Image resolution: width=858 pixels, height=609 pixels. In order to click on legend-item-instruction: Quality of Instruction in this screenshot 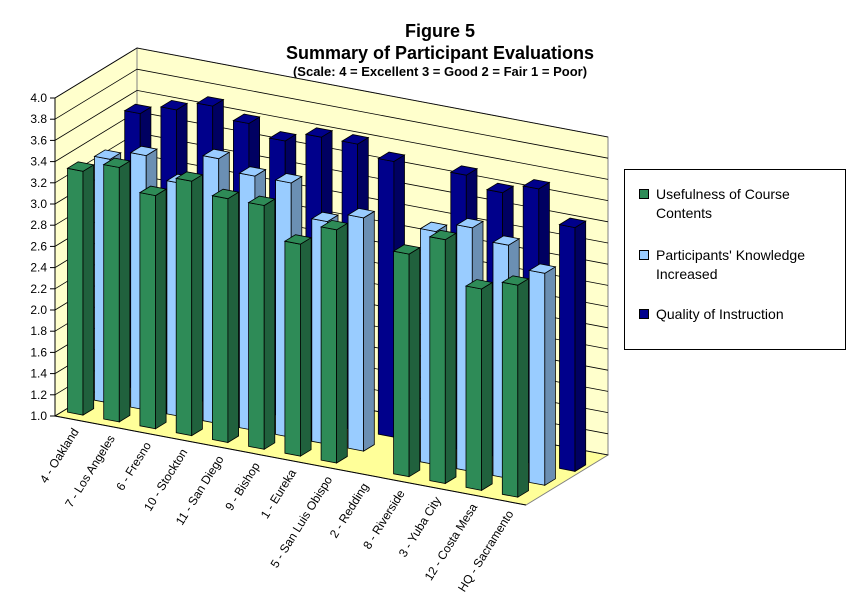, I will do `click(737, 314)`.